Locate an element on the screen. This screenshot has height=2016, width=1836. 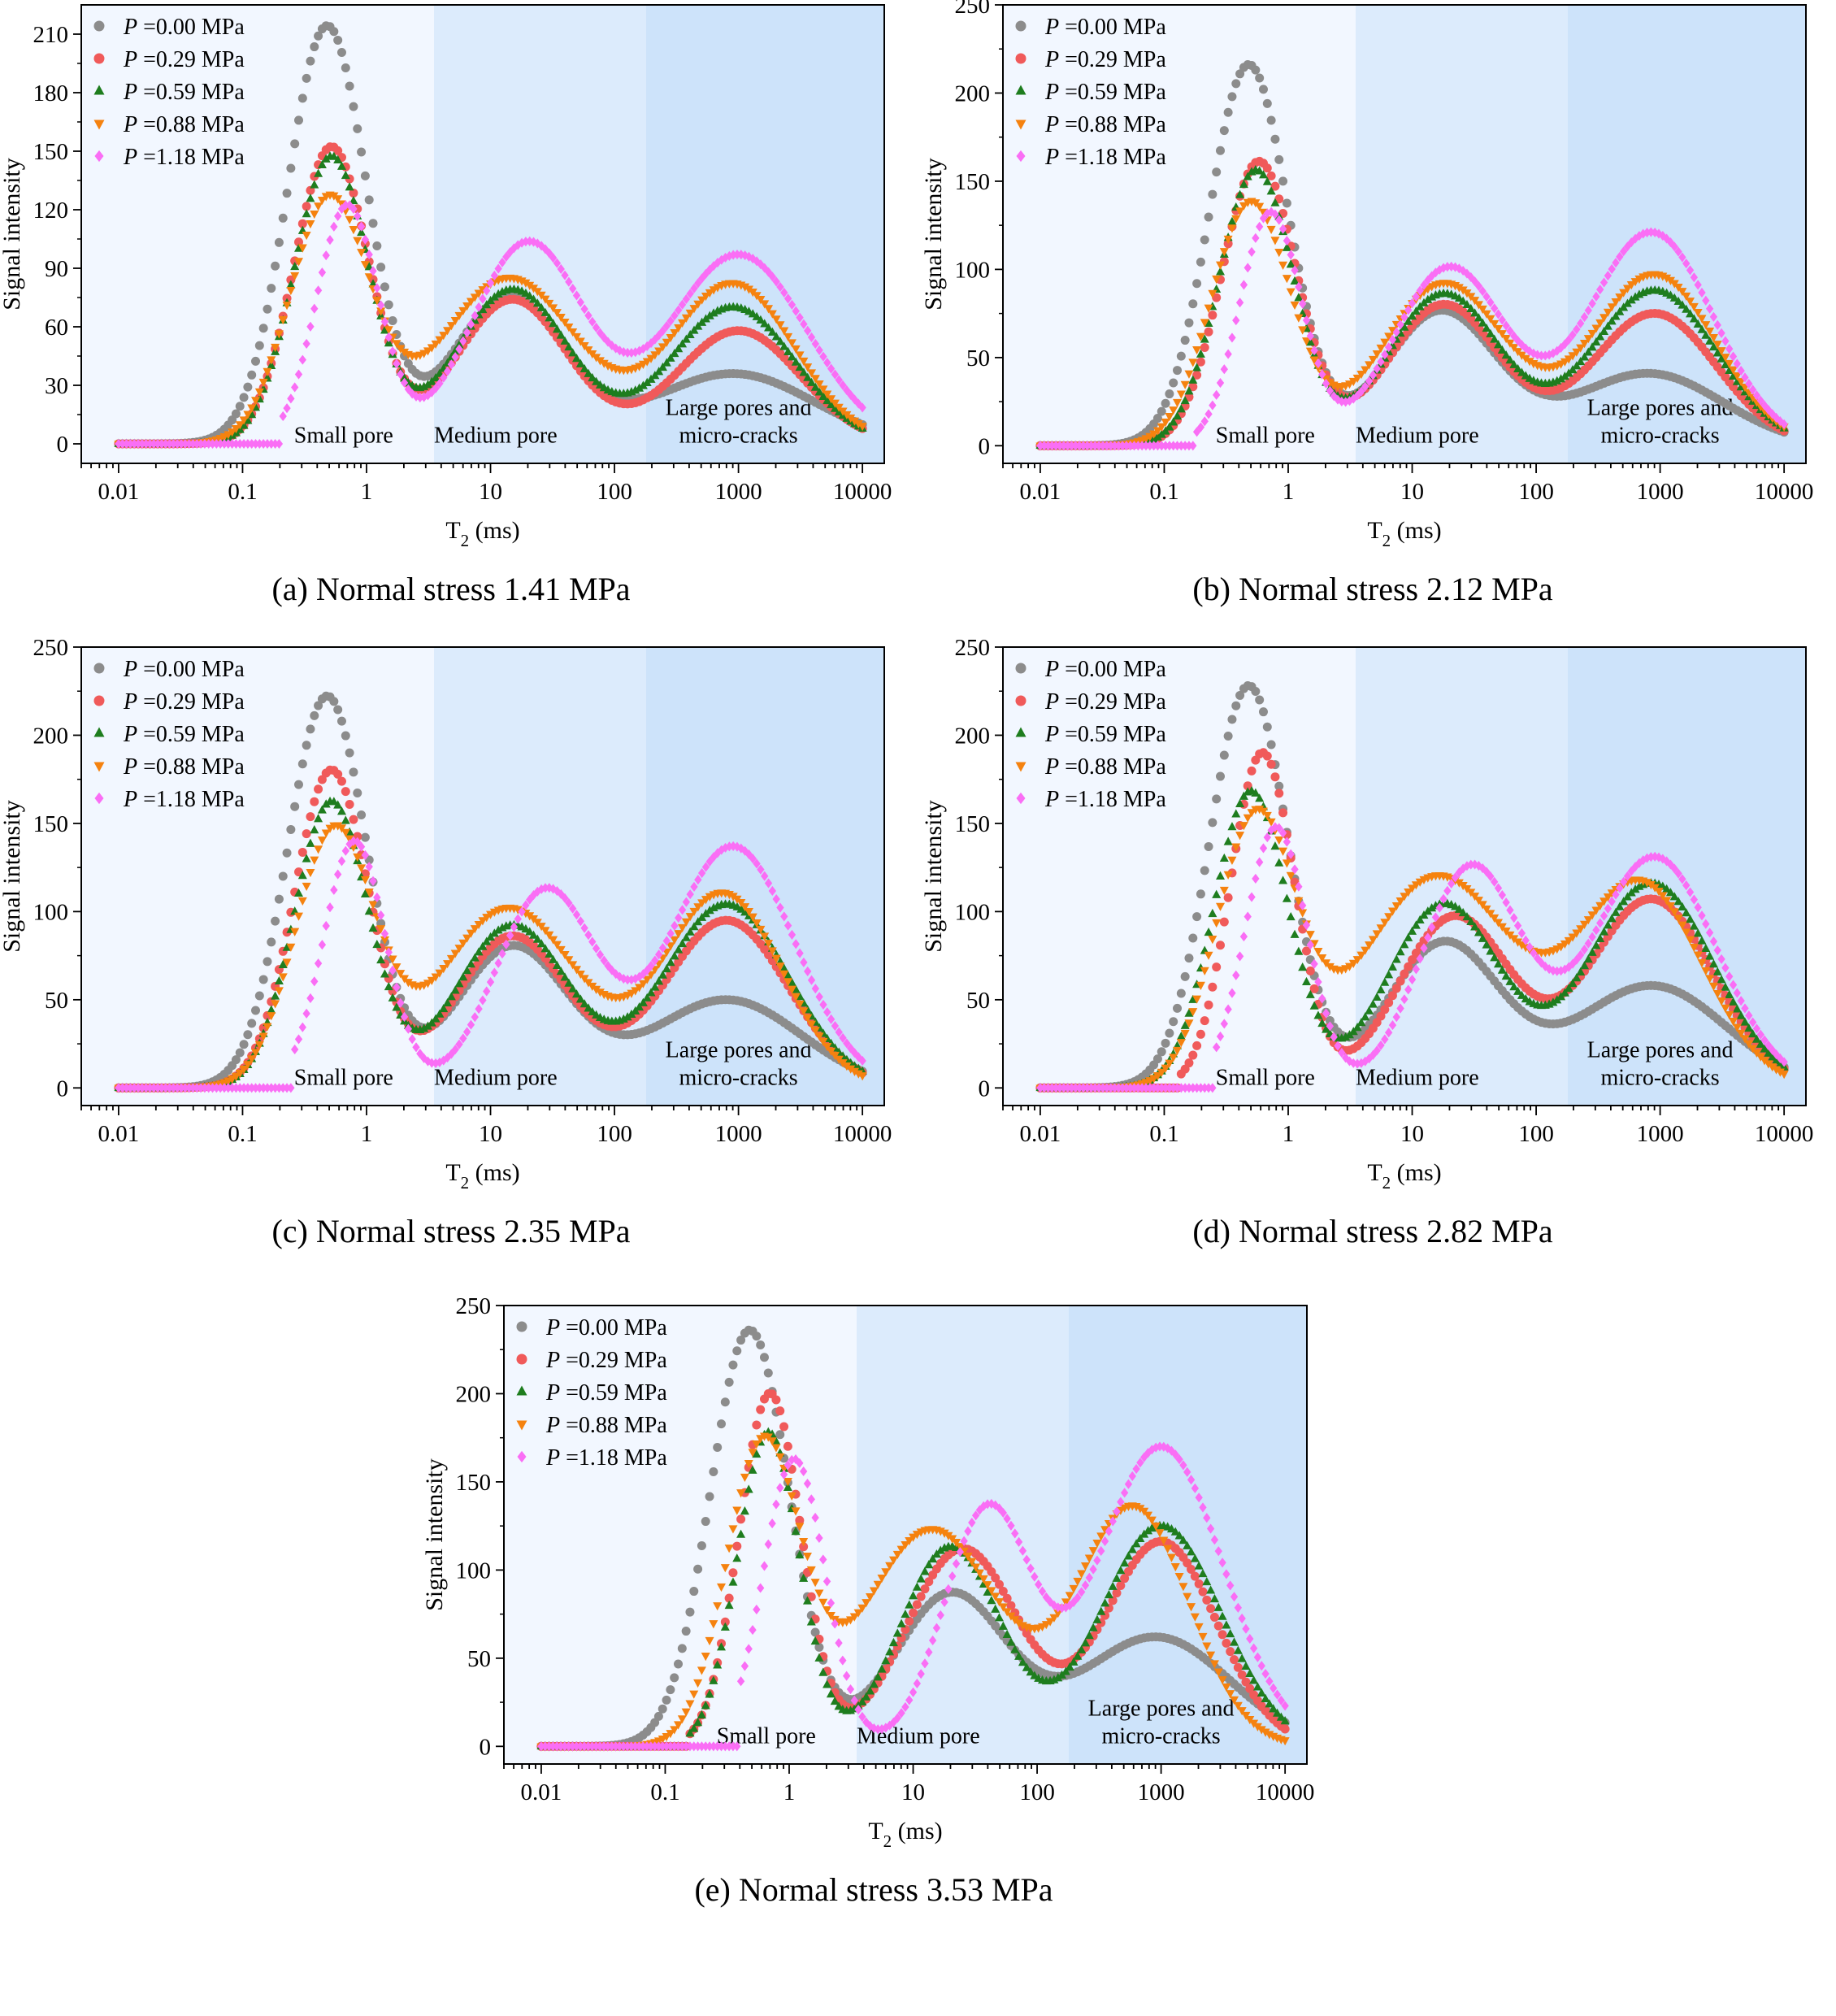
region-label: Small pore is located at coordinates (1266, 1078).